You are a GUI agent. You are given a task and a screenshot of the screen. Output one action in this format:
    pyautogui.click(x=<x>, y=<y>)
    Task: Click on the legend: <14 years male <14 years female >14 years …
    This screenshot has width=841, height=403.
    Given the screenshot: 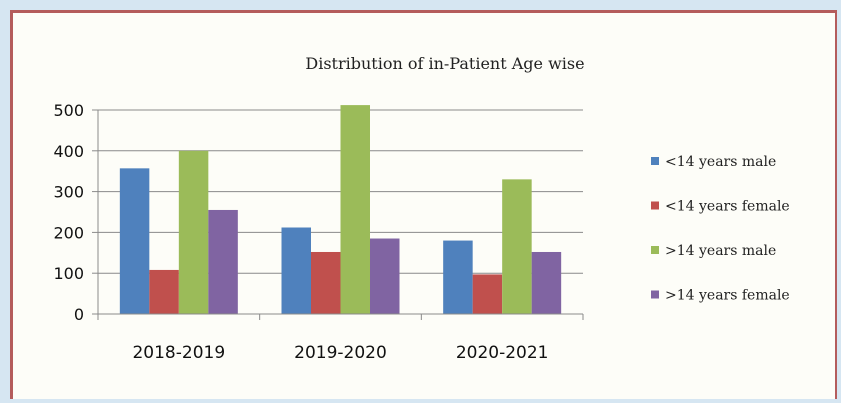 What is the action you would take?
    pyautogui.click(x=720, y=229)
    